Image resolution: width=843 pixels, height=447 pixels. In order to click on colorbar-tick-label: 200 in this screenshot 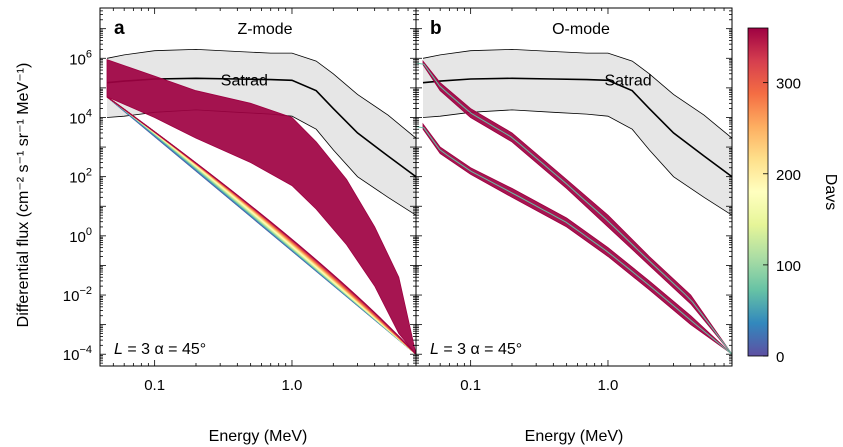, I will do `click(788, 175)`.